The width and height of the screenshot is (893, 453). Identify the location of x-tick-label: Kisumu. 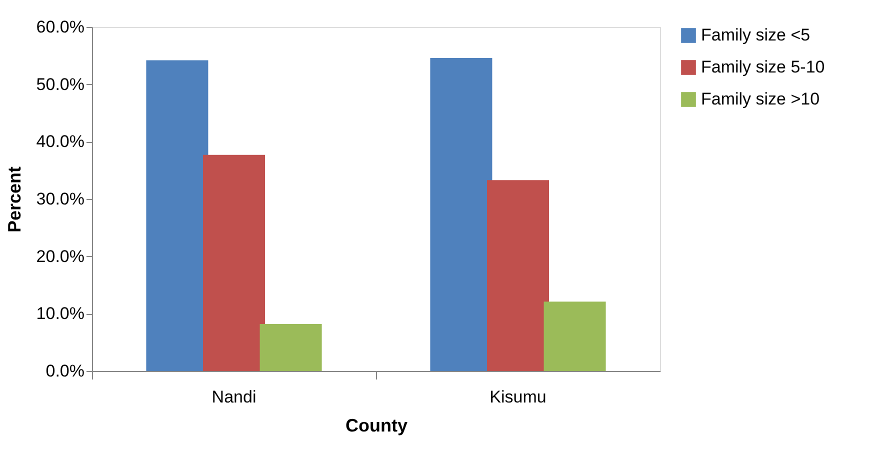
(518, 397).